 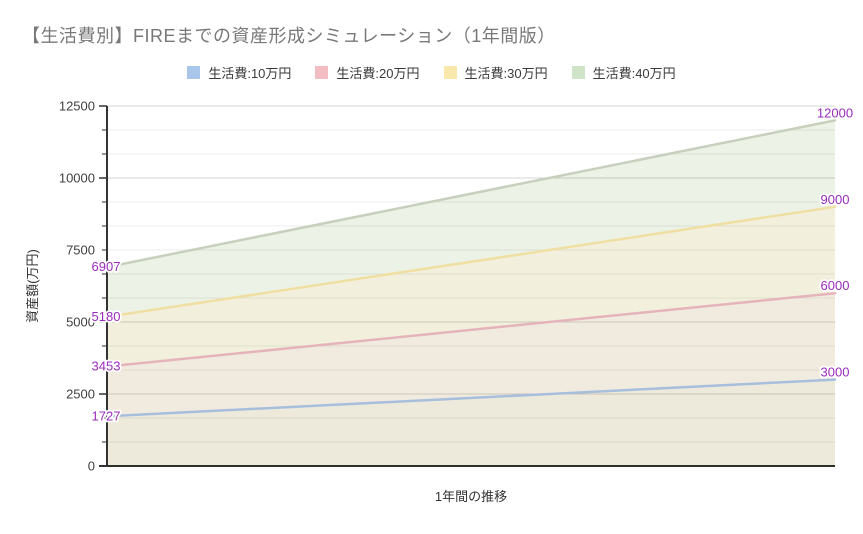 What do you see at coordinates (835, 199) in the screenshot?
I see `annotation-right: 9000` at bounding box center [835, 199].